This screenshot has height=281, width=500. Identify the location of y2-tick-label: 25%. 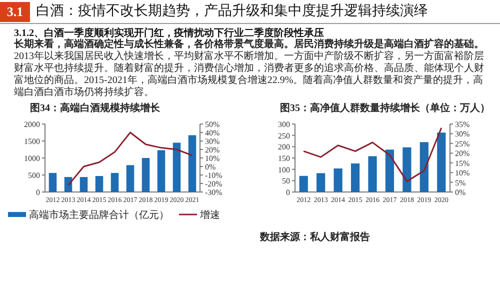
(462, 143).